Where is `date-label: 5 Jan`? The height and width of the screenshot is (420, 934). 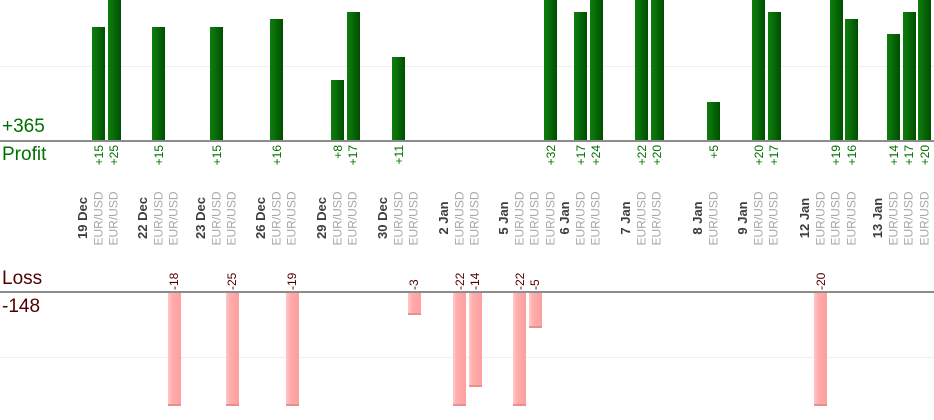 date-label: 5 Jan is located at coordinates (503, 218).